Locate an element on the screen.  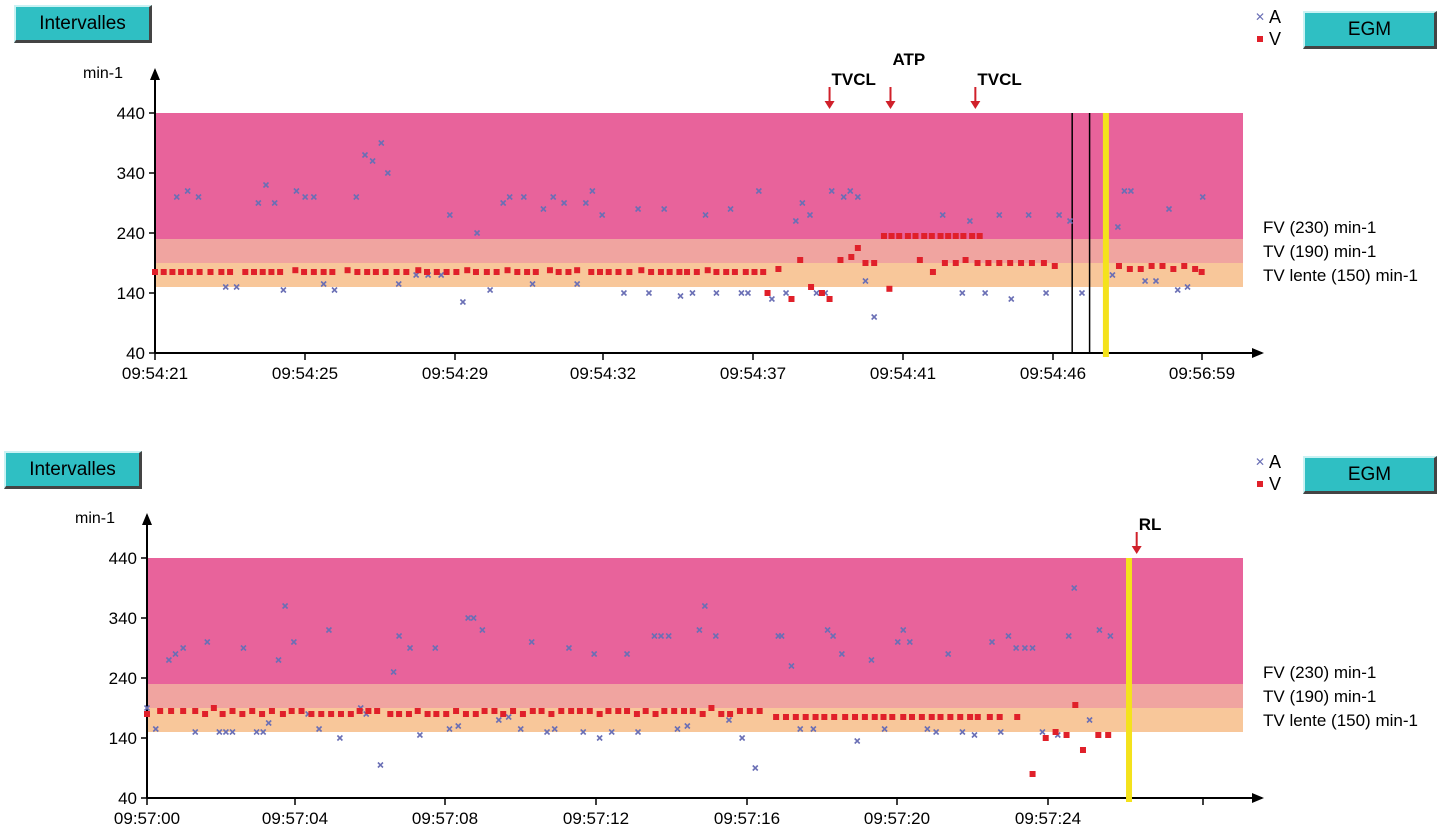
y-axis-label: min-1 is located at coordinates (95, 518).